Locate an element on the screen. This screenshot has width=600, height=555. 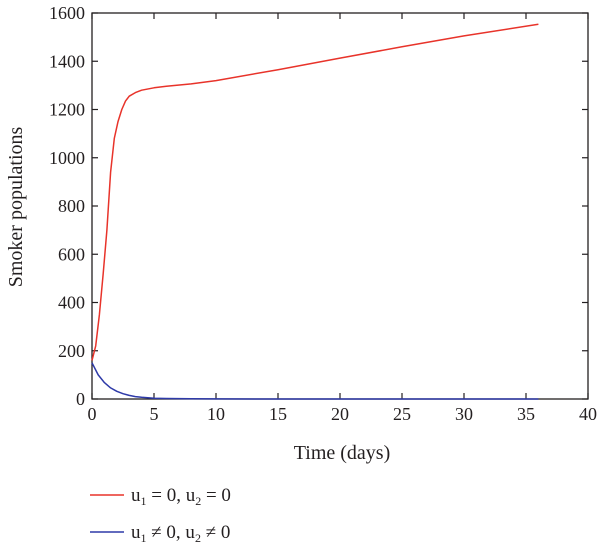
y-axis-title: Smoker populations is located at coordinates (16, 207).